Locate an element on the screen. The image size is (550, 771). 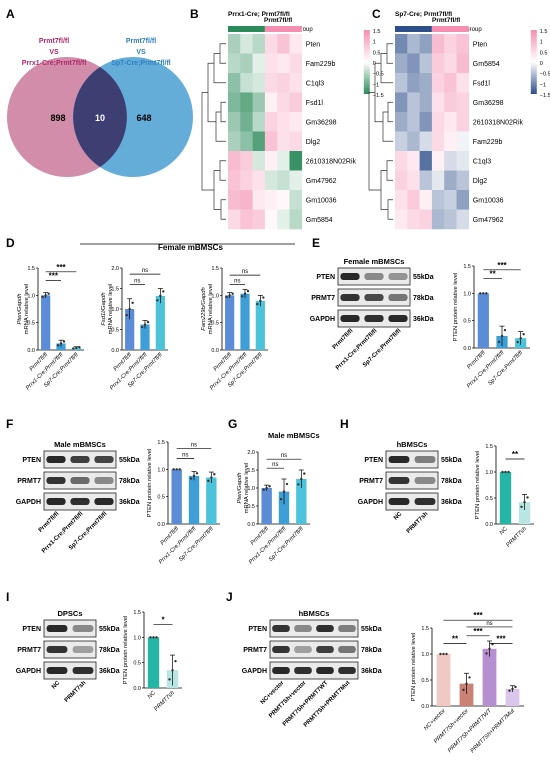
blot-strip is located at coordinates (314, 670).